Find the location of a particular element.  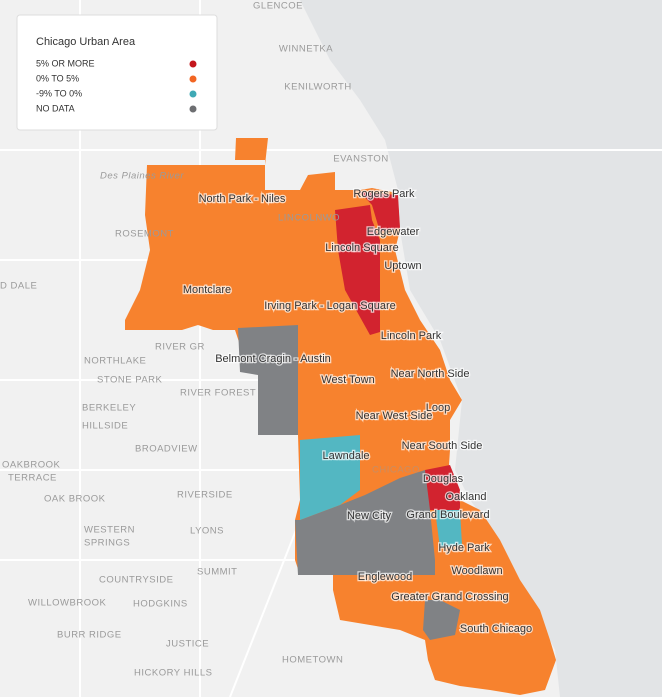

place-label: CHICAGO is located at coordinates (396, 470).